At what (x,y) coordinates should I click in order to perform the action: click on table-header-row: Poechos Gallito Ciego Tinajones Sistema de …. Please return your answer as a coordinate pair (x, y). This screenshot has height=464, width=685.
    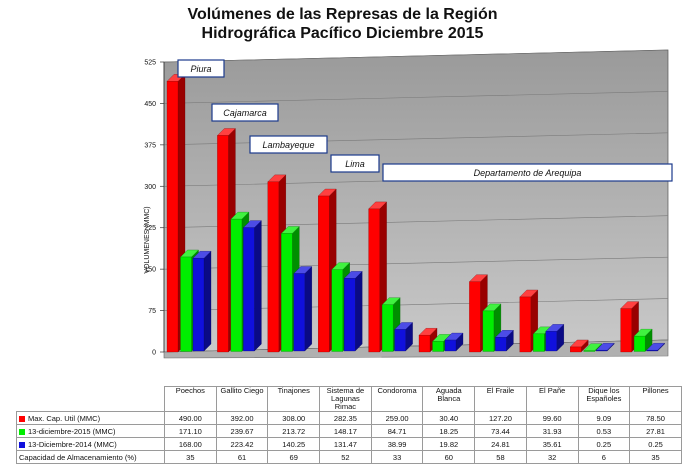
    Looking at the image, I should click on (349, 399).